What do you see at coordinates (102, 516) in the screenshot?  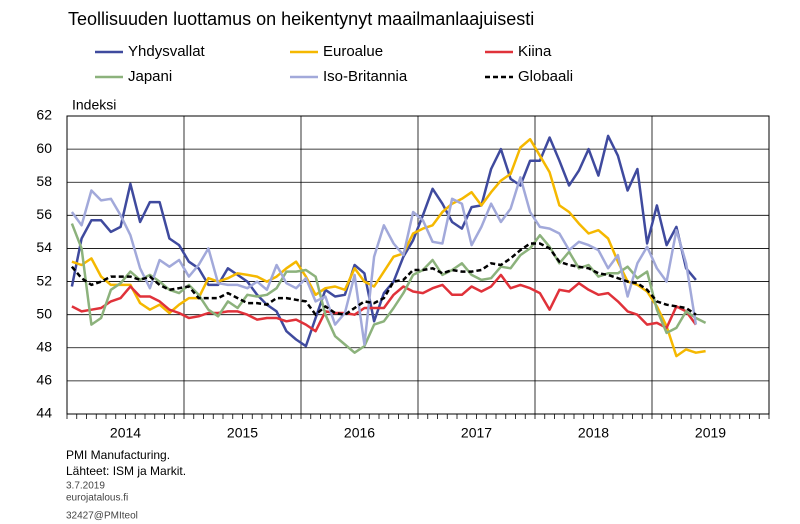 I see `footer-id: 32427@PMIteol` at bounding box center [102, 516].